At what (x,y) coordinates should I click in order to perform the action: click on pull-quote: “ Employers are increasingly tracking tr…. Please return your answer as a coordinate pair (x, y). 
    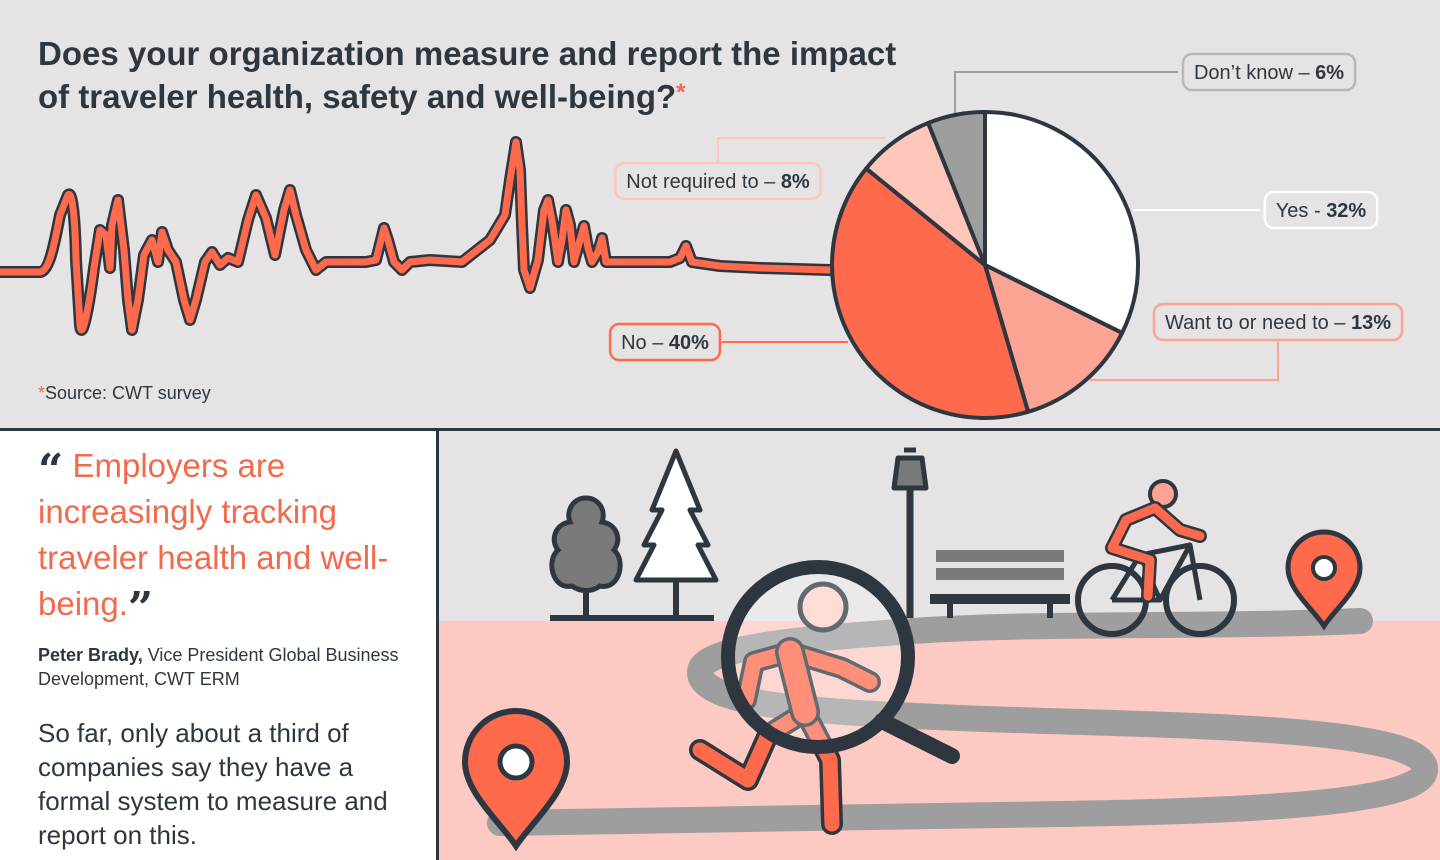
    Looking at the image, I should click on (223, 537).